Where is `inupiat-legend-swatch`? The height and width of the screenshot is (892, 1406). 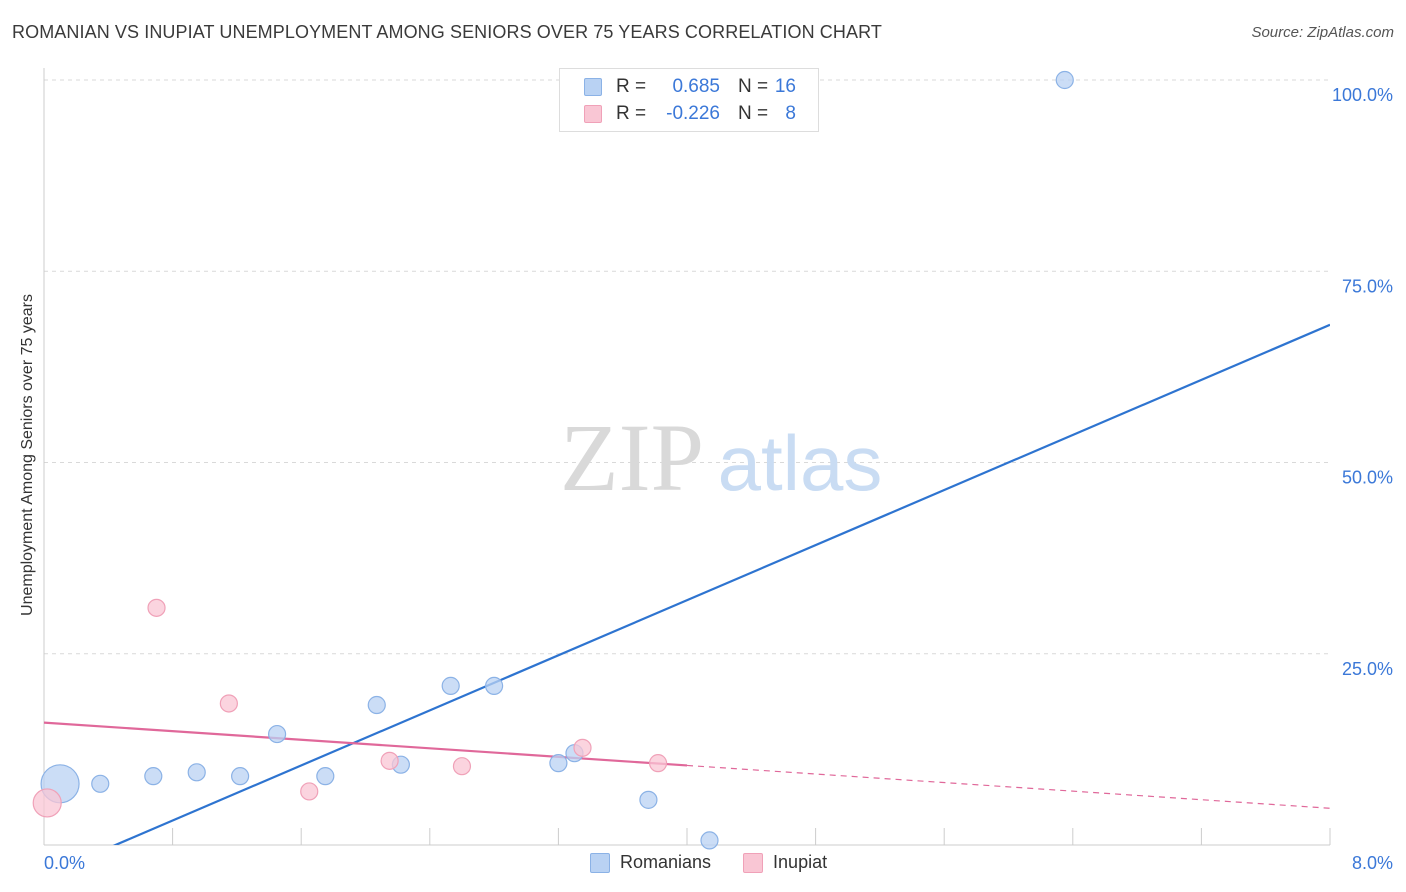
inupiat-legend-swatch is located at coordinates (753, 862).